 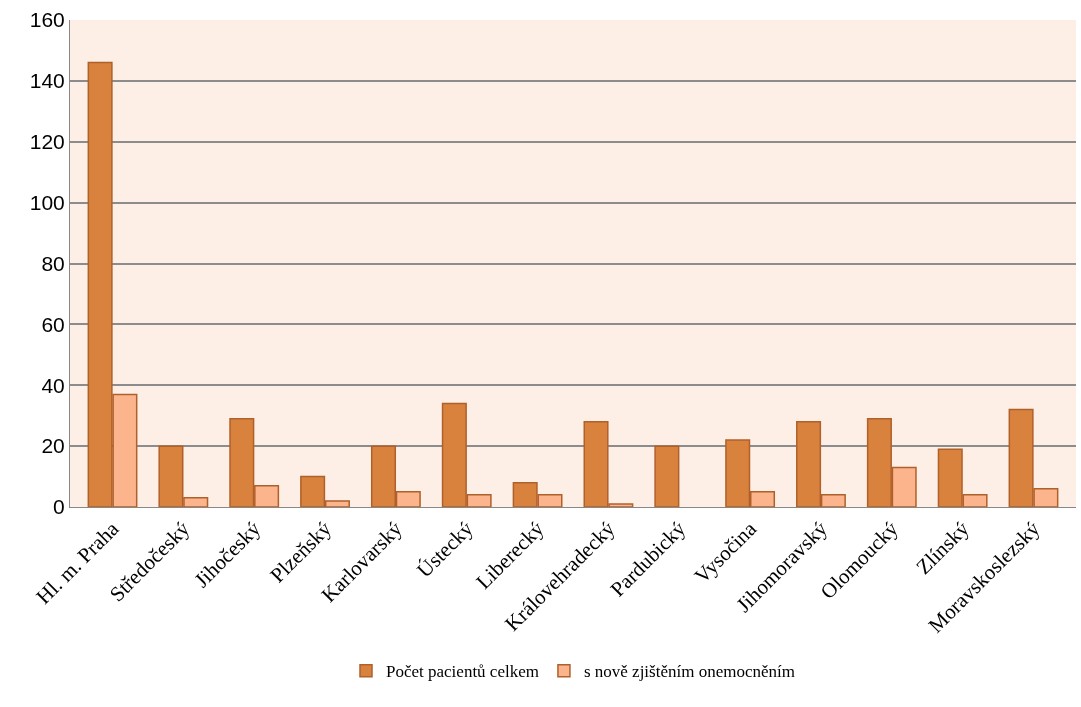 I want to click on y-tick-label: 120, so click(x=47, y=142).